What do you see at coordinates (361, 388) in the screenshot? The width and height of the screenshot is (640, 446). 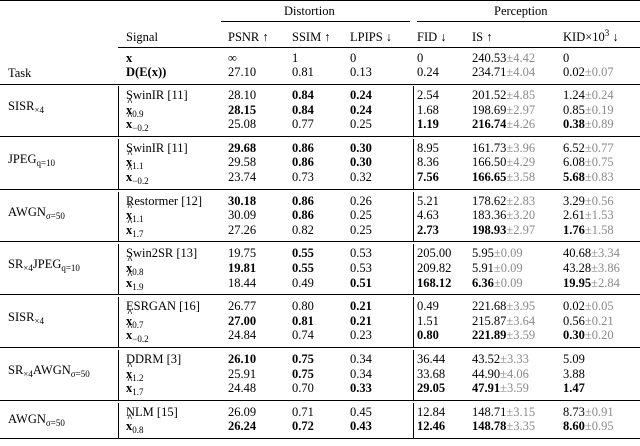 I see `cell-value: 0.33` at bounding box center [361, 388].